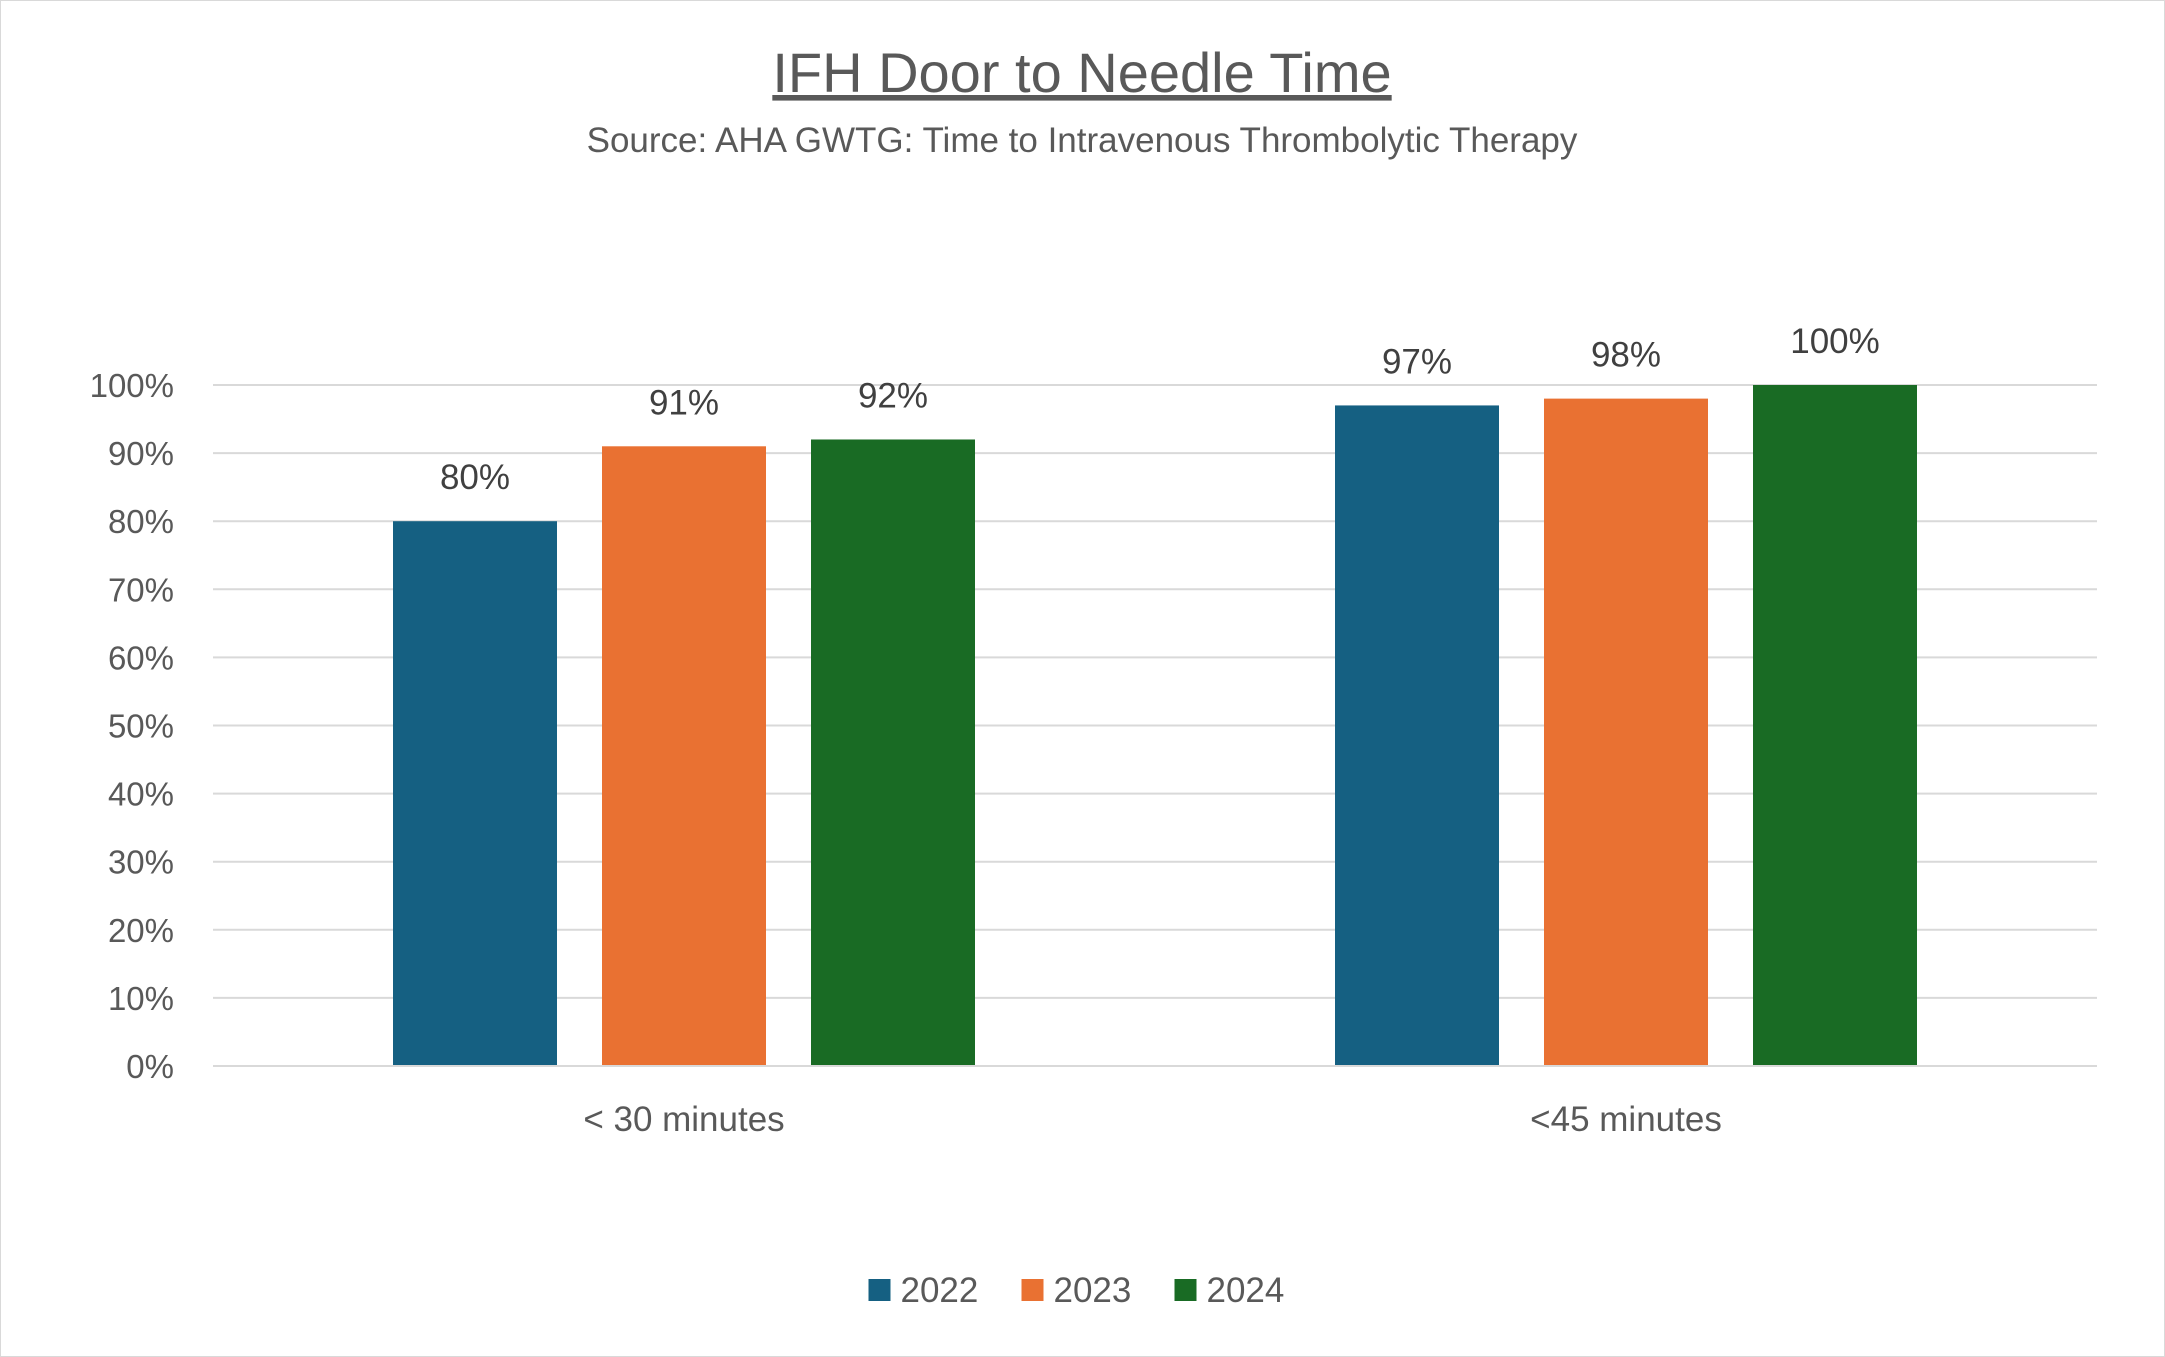 This screenshot has height=1357, width=2165. Describe the element at coordinates (893, 395) in the screenshot. I see `data-label: 92%` at that location.